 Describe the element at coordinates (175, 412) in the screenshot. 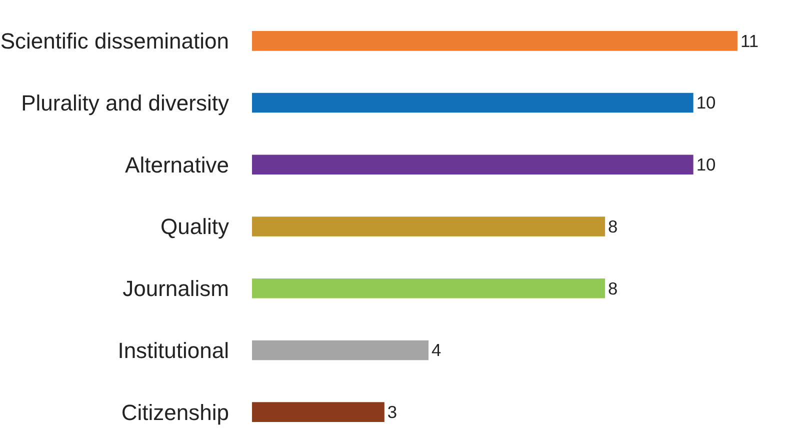

I see `y-tick-label: Citizenship` at that location.